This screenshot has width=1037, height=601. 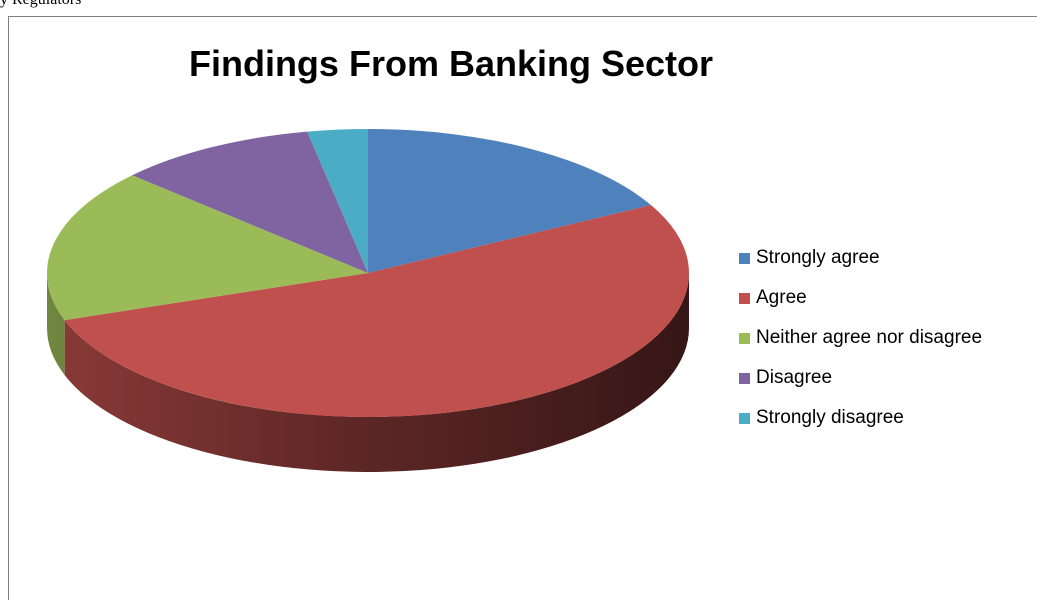 I want to click on legend-label: Disagree, so click(x=794, y=377).